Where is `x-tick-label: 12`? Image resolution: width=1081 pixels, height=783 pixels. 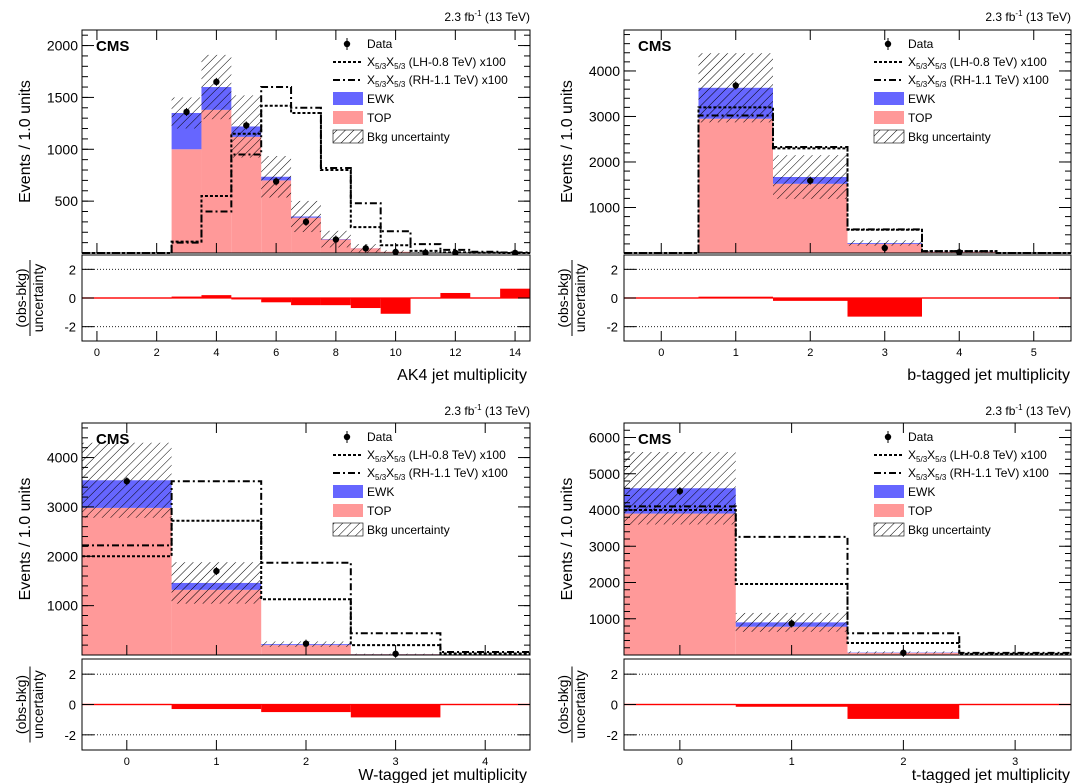
x-tick-label: 12 is located at coordinates (455, 353).